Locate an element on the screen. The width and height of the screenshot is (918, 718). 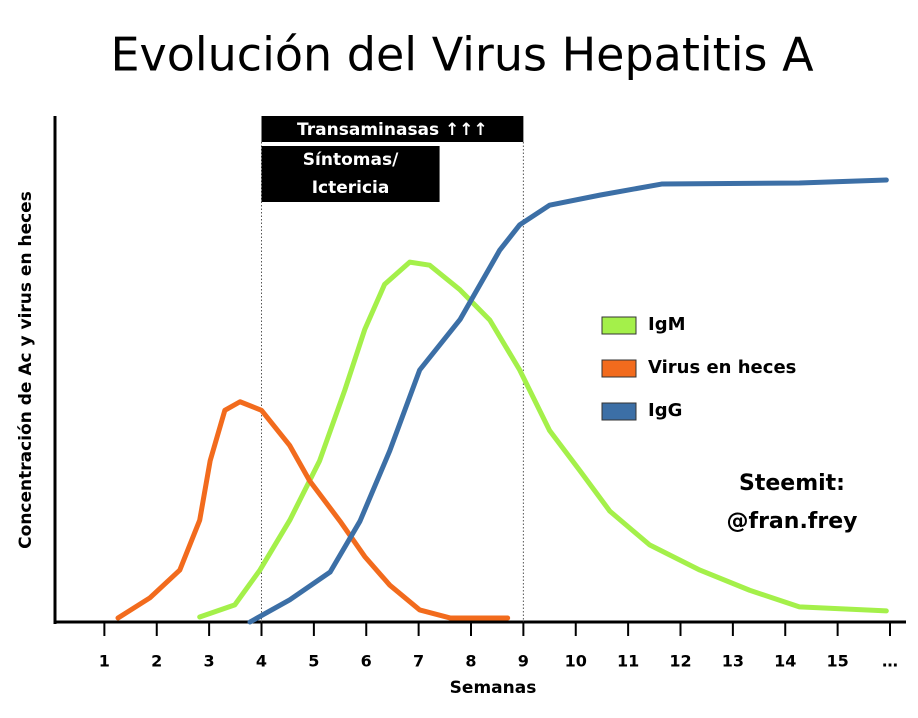
x-tick-label: 3 is located at coordinates (209, 661).